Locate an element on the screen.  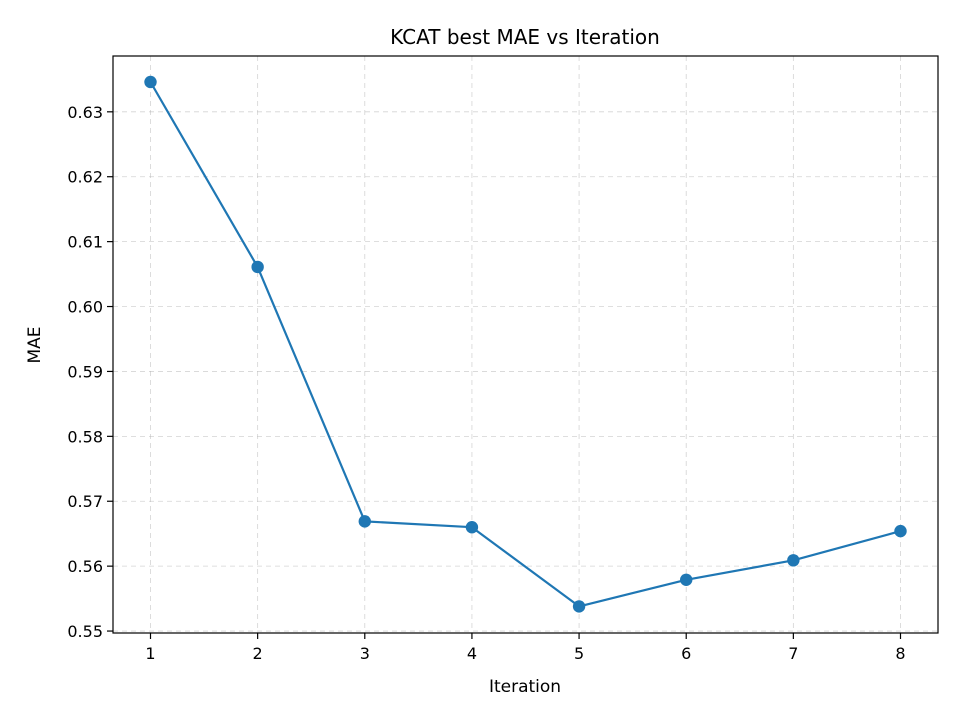
y-axis-title: MAE is located at coordinates (35, 344).